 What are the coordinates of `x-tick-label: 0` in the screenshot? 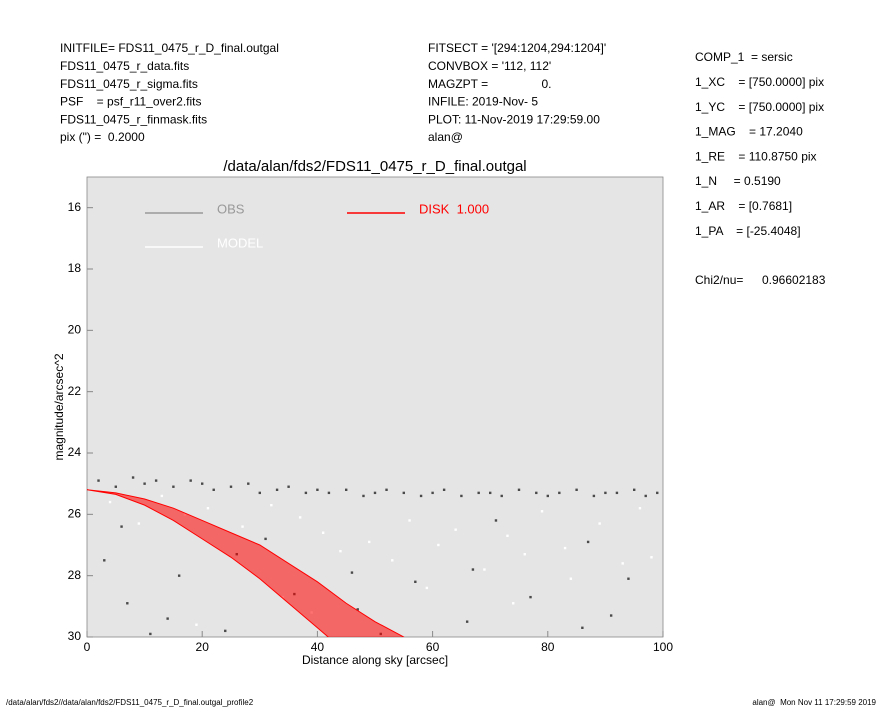 It's located at (87, 647).